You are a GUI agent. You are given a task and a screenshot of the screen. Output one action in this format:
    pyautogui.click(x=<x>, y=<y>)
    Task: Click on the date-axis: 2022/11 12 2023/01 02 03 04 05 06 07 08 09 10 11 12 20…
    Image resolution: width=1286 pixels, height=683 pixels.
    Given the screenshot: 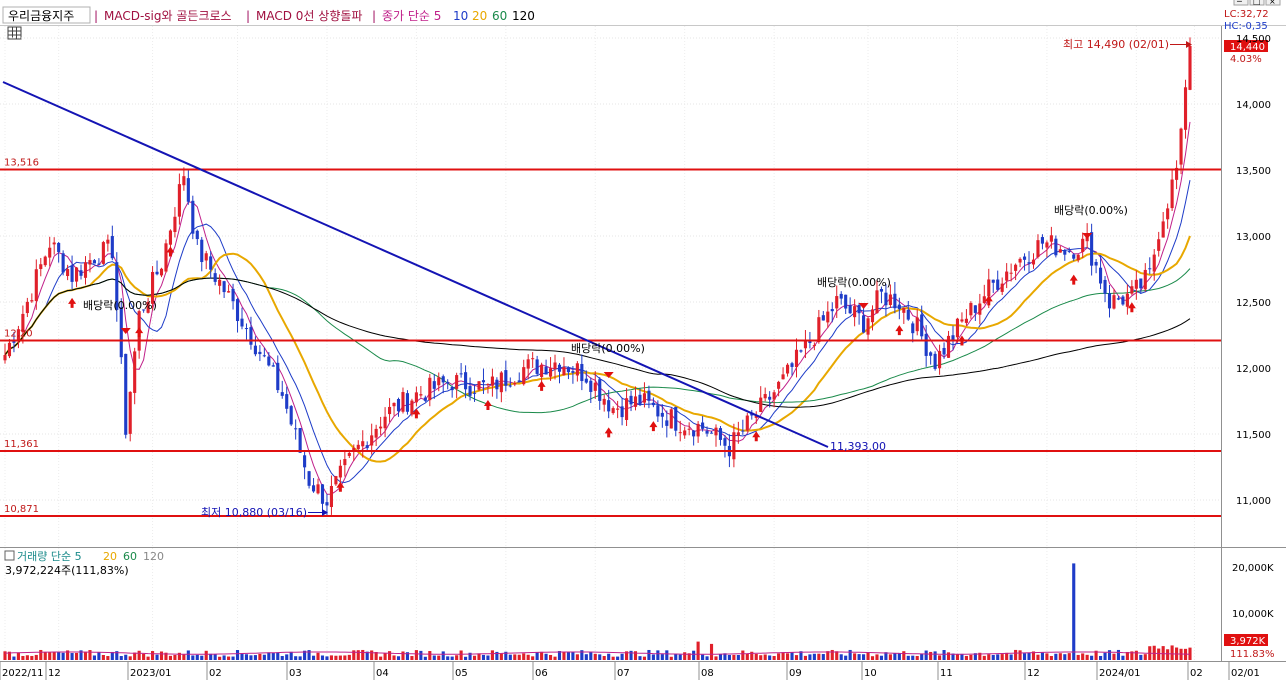 What is the action you would take?
    pyautogui.click(x=630, y=671)
    